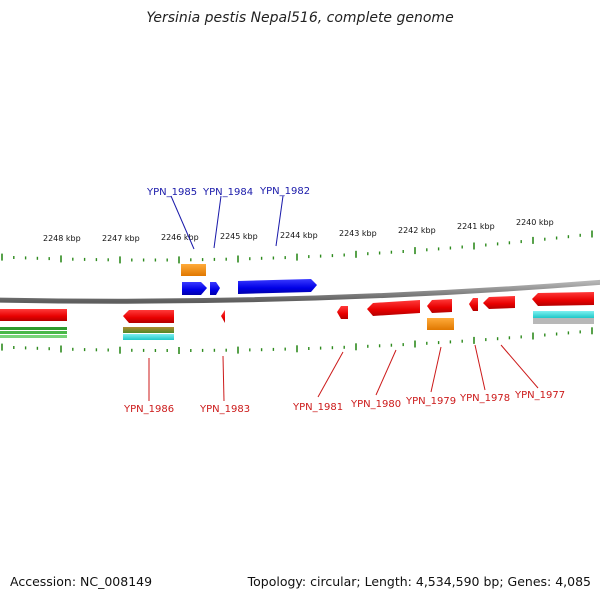 Image resolution: width=600 pixels, height=600 pixels. Describe the element at coordinates (375, 404) in the screenshot. I see `gene-label-YPN_1980: YPN_1980` at that location.